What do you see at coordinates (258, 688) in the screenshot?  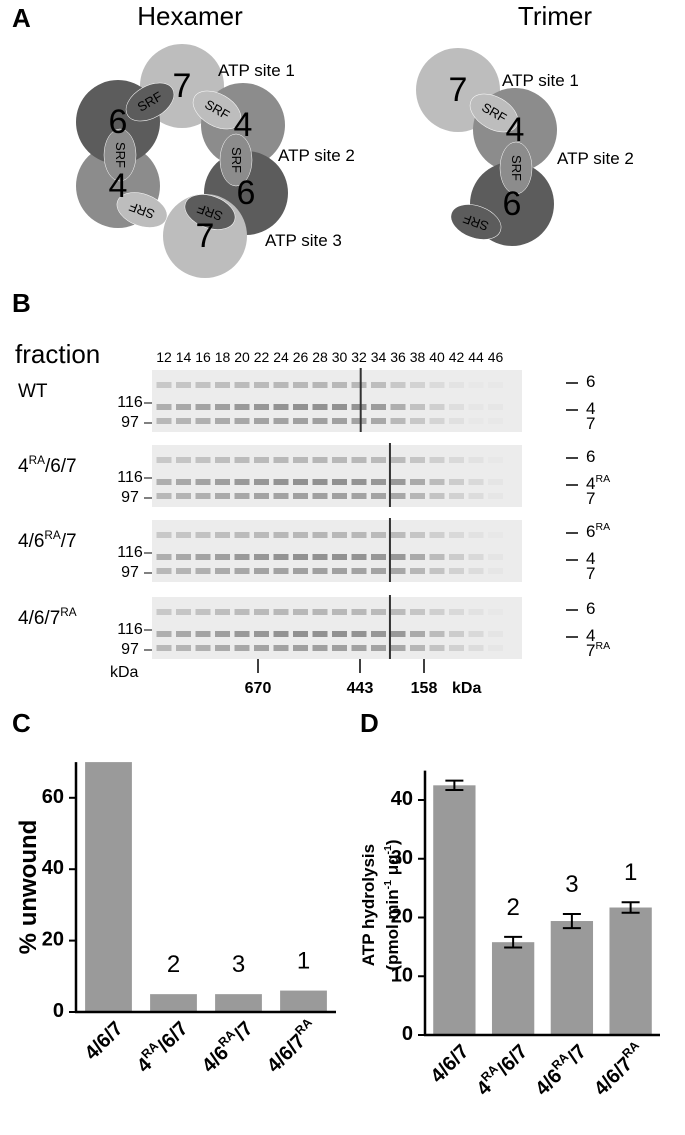 I see `size-standard: 670` at bounding box center [258, 688].